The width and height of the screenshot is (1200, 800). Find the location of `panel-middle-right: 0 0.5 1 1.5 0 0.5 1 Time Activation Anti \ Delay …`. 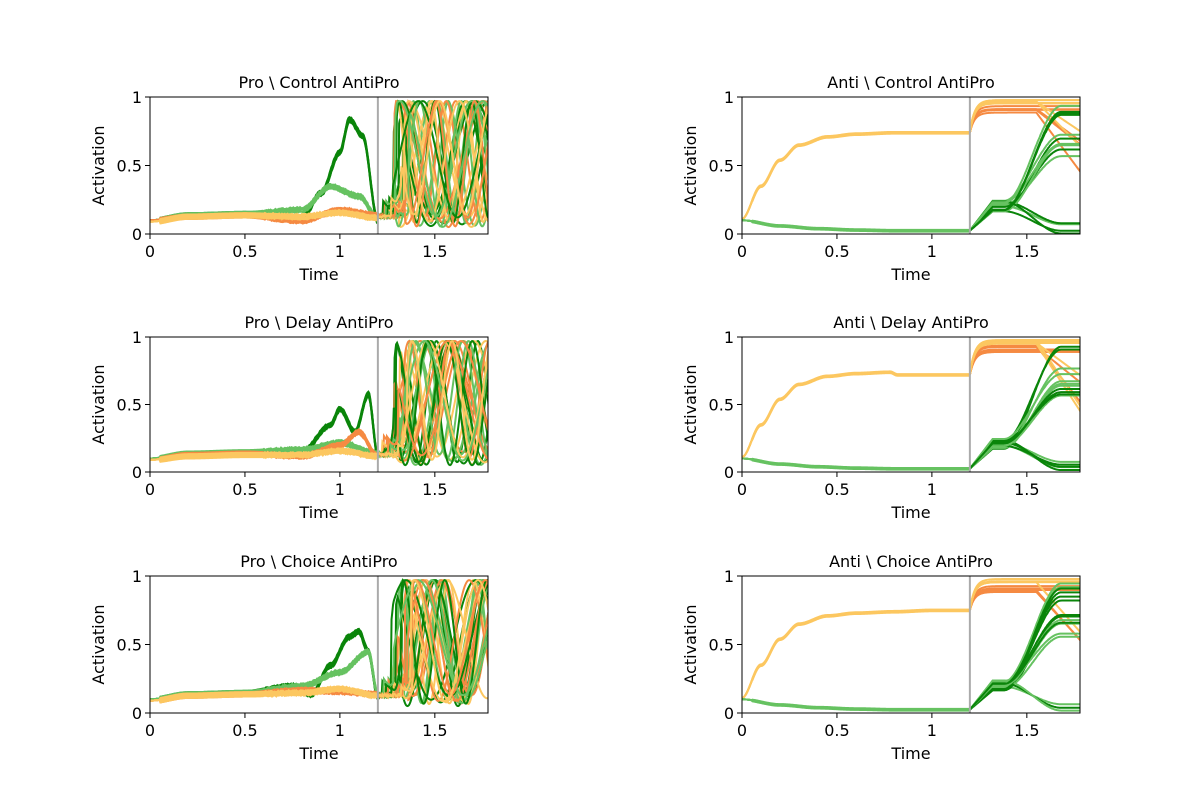

panel-middle-right: 0 0.5 1 1.5 0 0.5 1 Time Activation Anti \ Delay … is located at coordinates (881, 417).